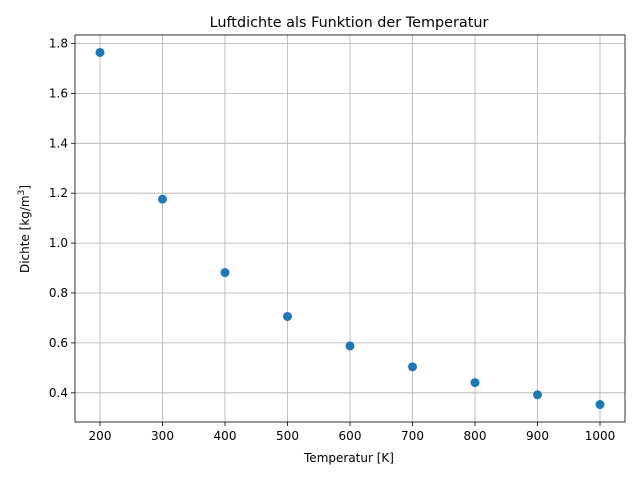 This screenshot has height=480, width=640. Describe the element at coordinates (537, 436) in the screenshot. I see `x-tick-label: 900` at that location.